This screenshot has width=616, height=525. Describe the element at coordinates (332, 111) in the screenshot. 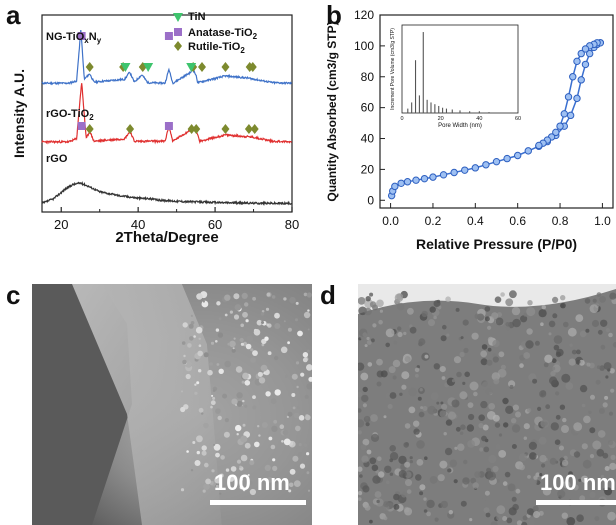

I see `bet-y-axis-label: Quantity Absorbed (cm3/g STP)` at that location.